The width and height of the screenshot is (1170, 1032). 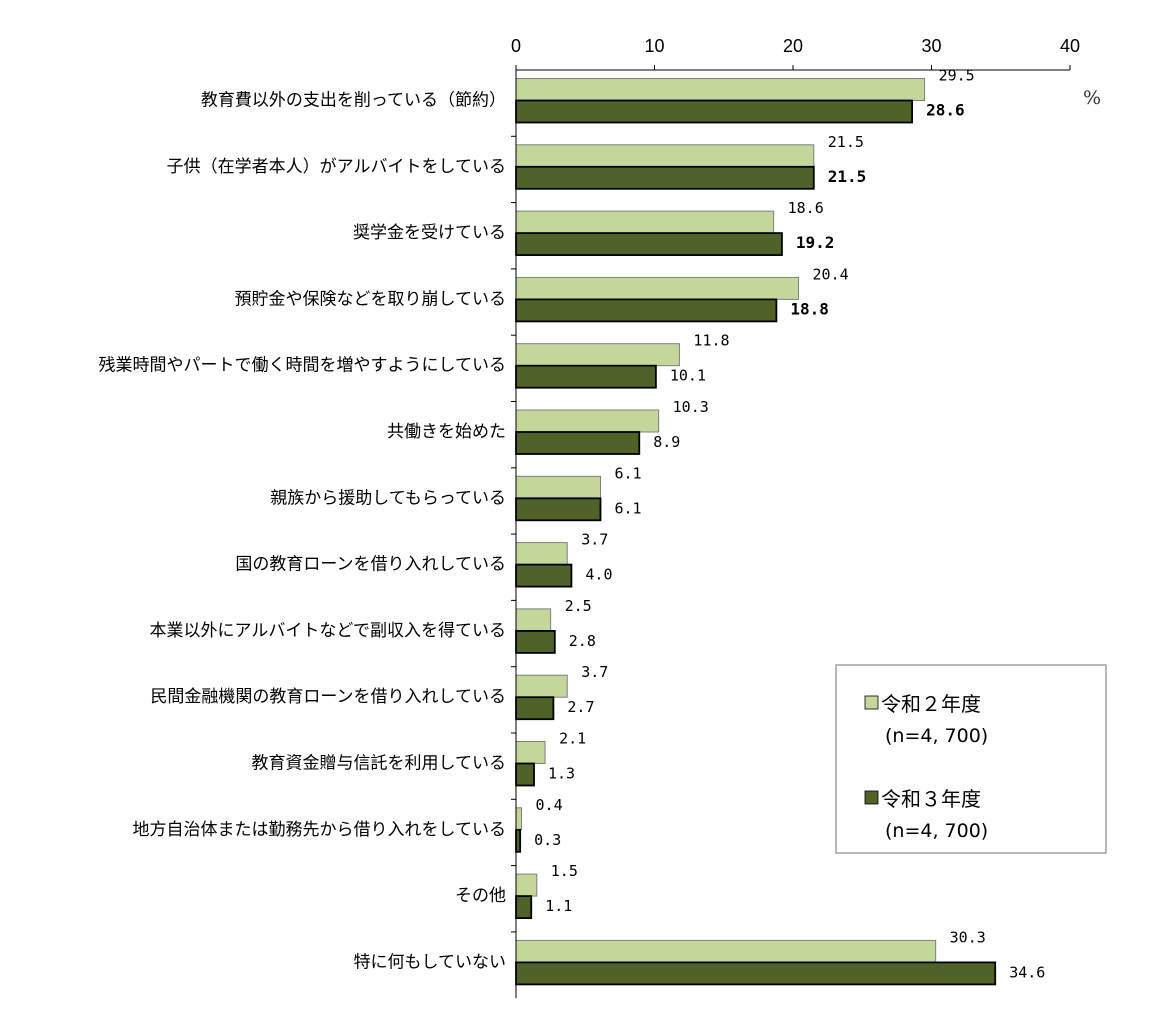 What do you see at coordinates (806, 208) in the screenshot?
I see `value-label-series-1: 18.6` at bounding box center [806, 208].